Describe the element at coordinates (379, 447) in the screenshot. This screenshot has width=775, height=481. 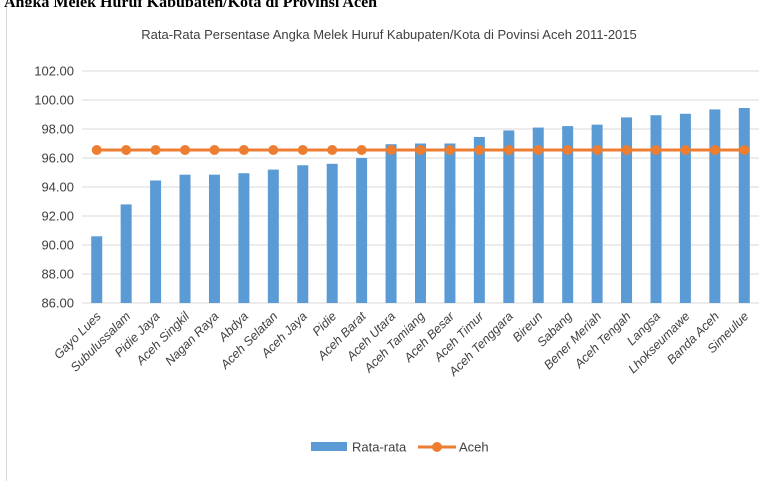
I see `legend-label-bar: Rata-rata` at that location.